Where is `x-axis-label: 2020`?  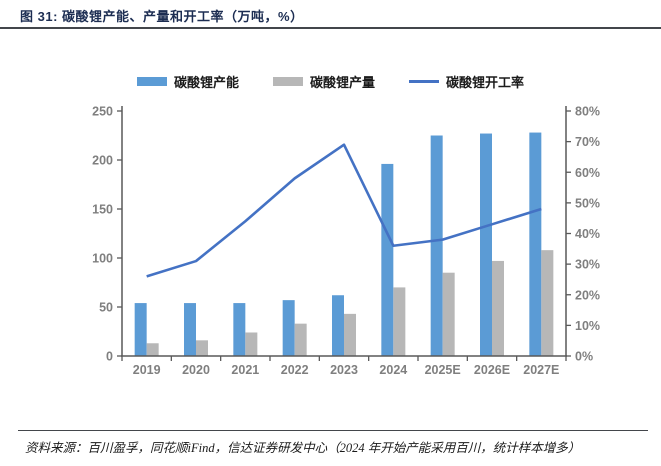
x-axis-label: 2020 is located at coordinates (196, 370).